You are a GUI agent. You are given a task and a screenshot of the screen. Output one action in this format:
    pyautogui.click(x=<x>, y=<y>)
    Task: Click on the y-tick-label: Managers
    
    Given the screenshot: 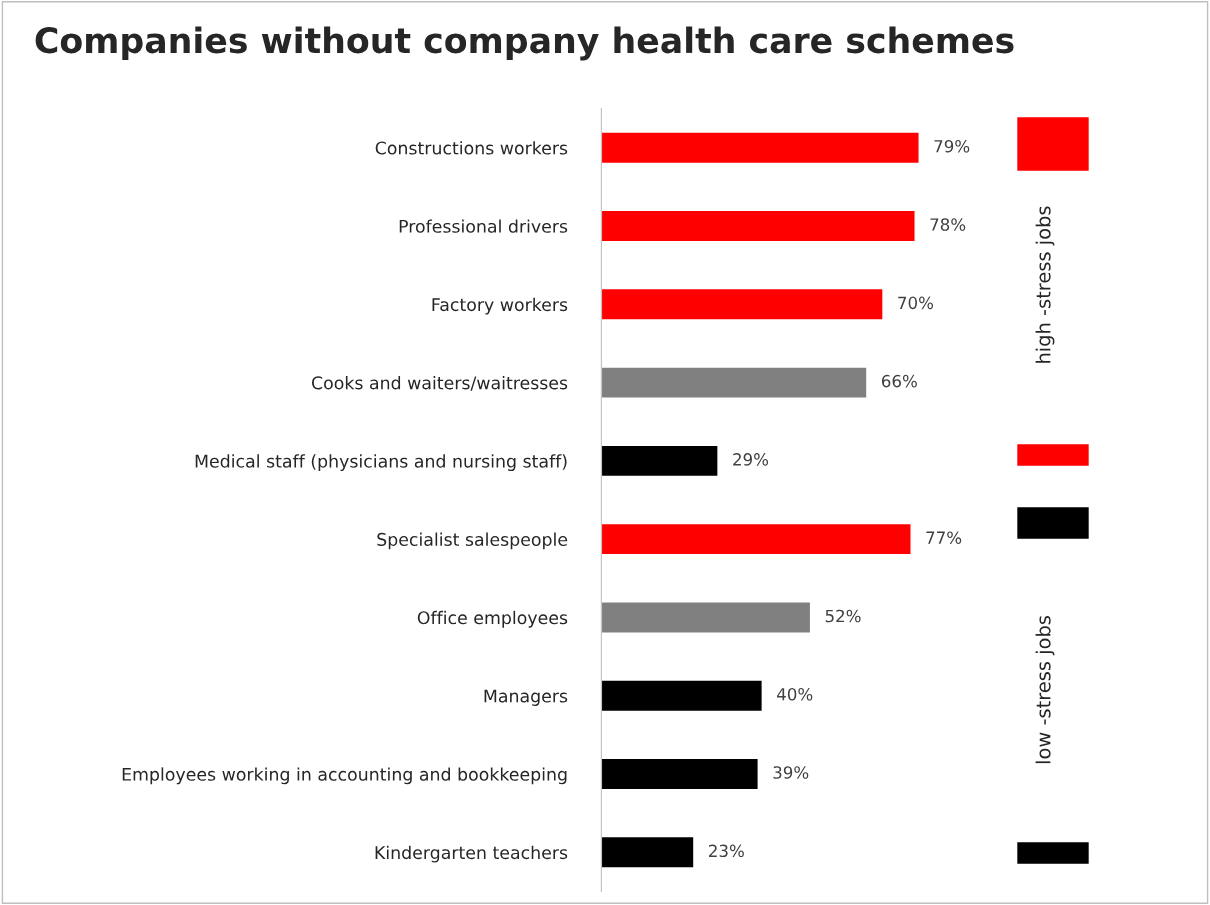 What is the action you would take?
    pyautogui.click(x=526, y=697)
    